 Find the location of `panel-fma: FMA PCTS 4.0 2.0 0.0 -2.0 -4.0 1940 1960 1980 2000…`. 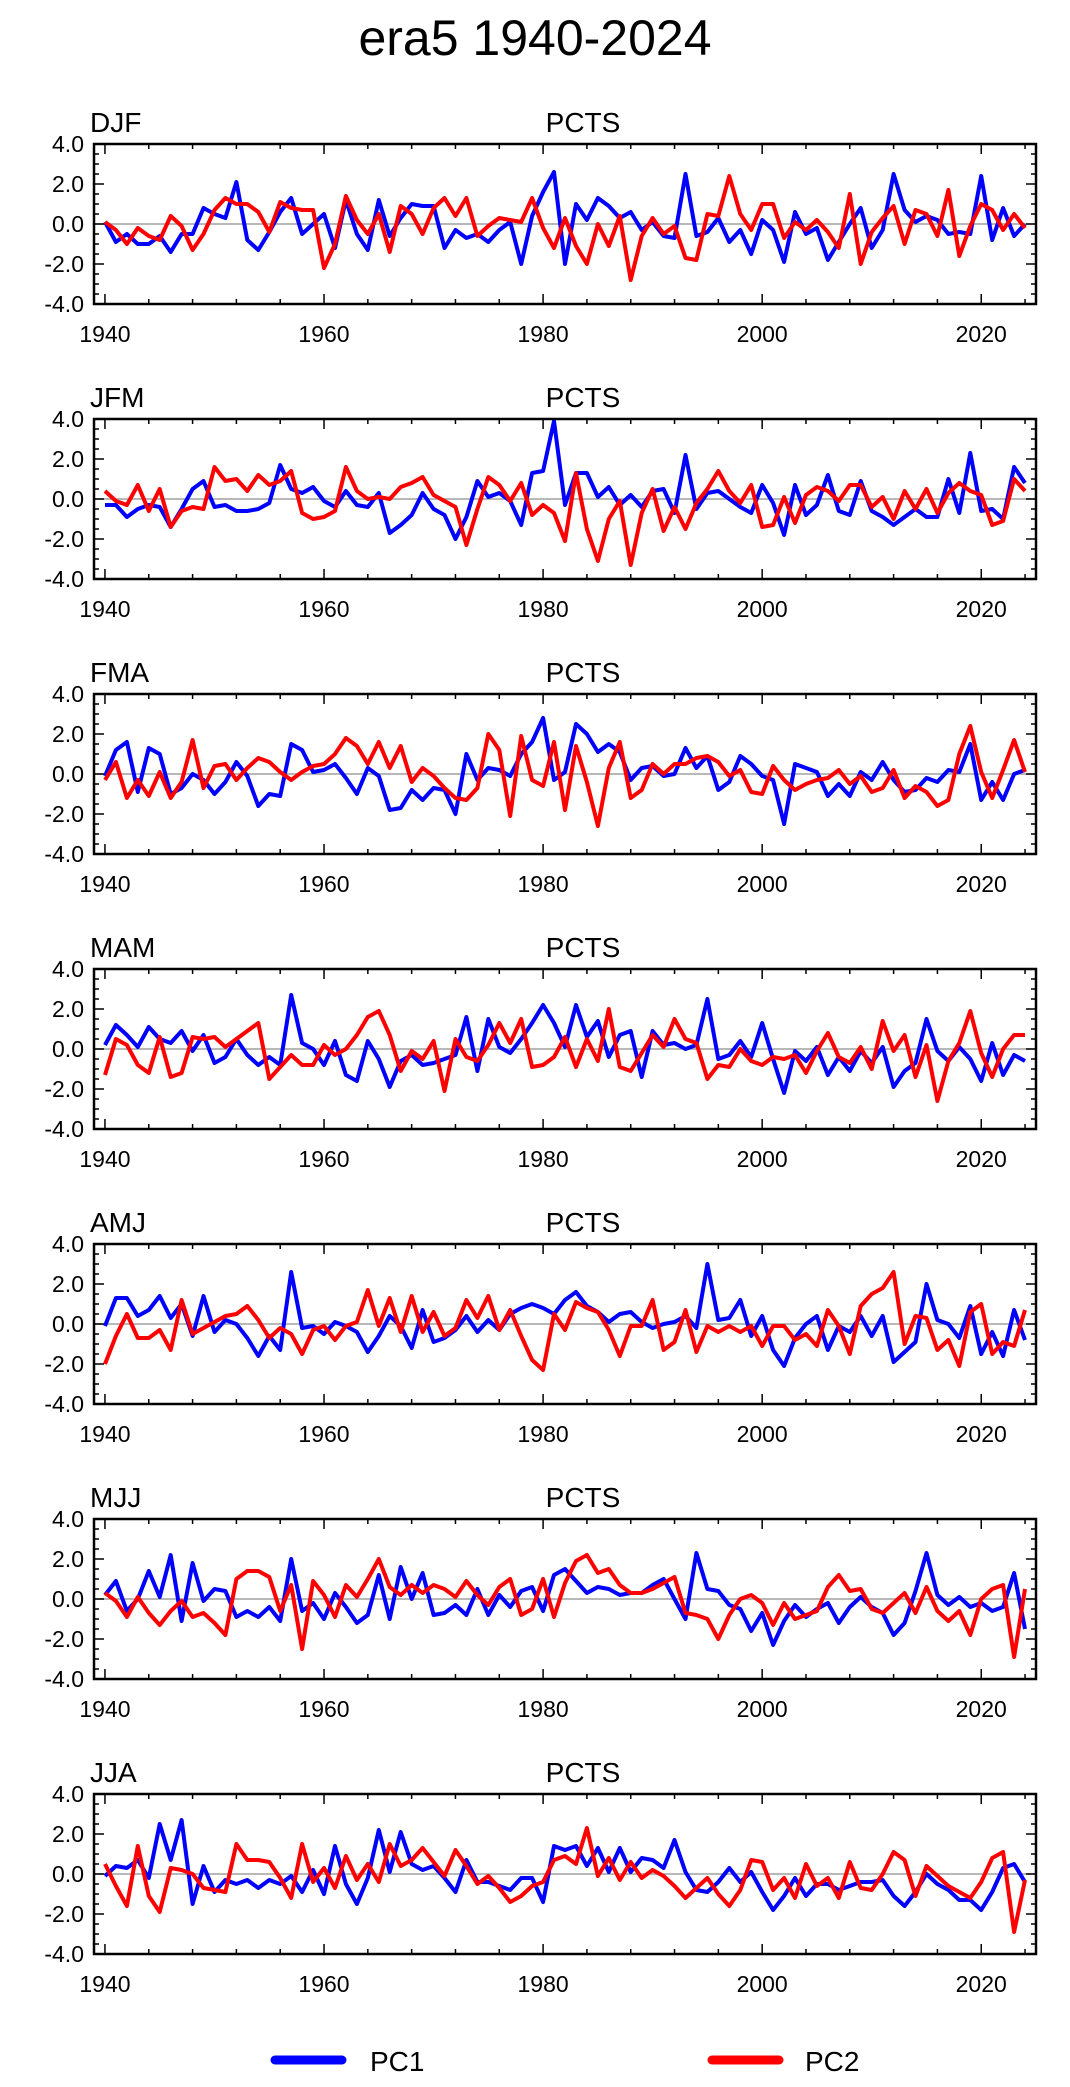

panel-fma: FMA PCTS 4.0 2.0 0.0 -2.0 -4.0 1940 1960 1980 2000… is located at coordinates (541, 777).